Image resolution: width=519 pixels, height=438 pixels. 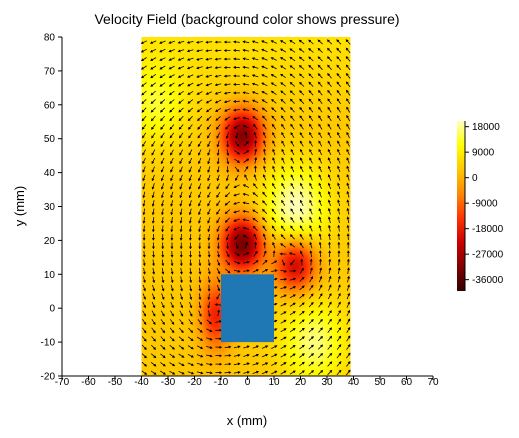 I want to click on colorbar-tick-label: -36000, so click(x=488, y=280).